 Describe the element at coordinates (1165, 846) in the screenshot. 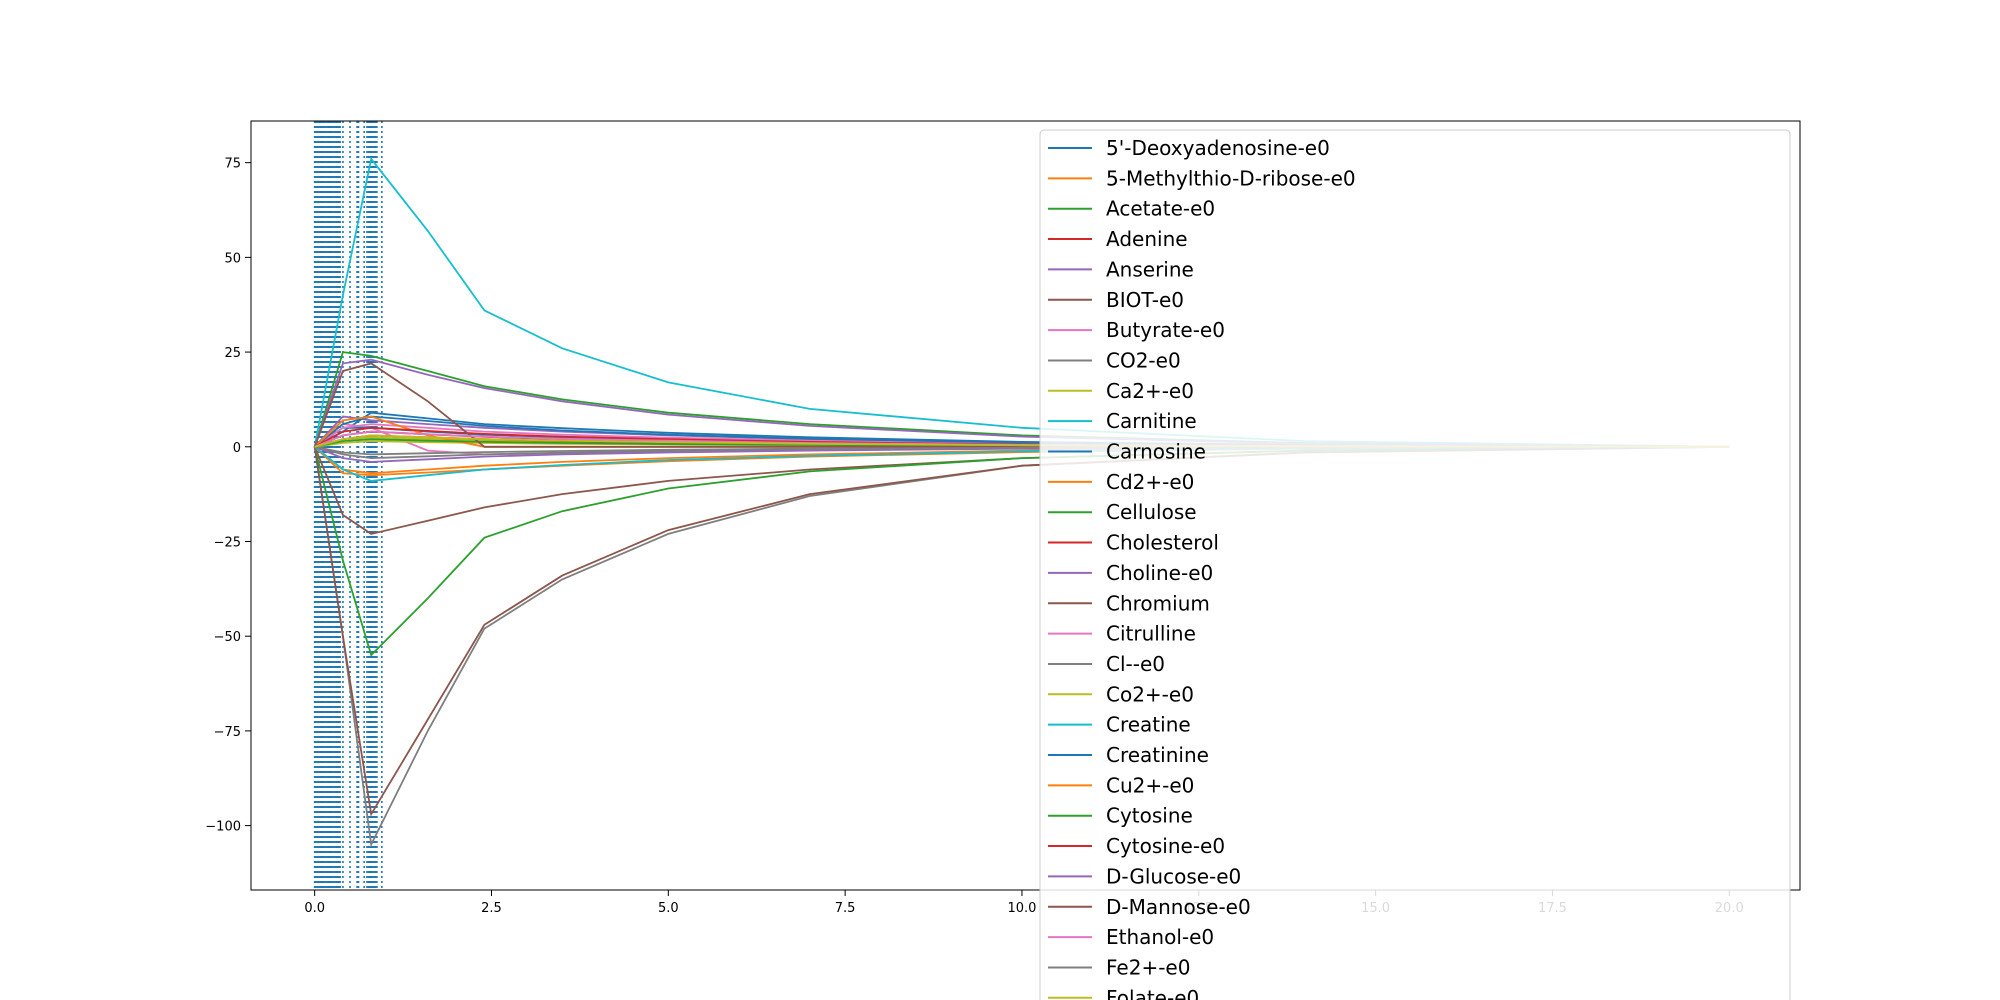

I see `legend-label: Cytosine-e0` at that location.